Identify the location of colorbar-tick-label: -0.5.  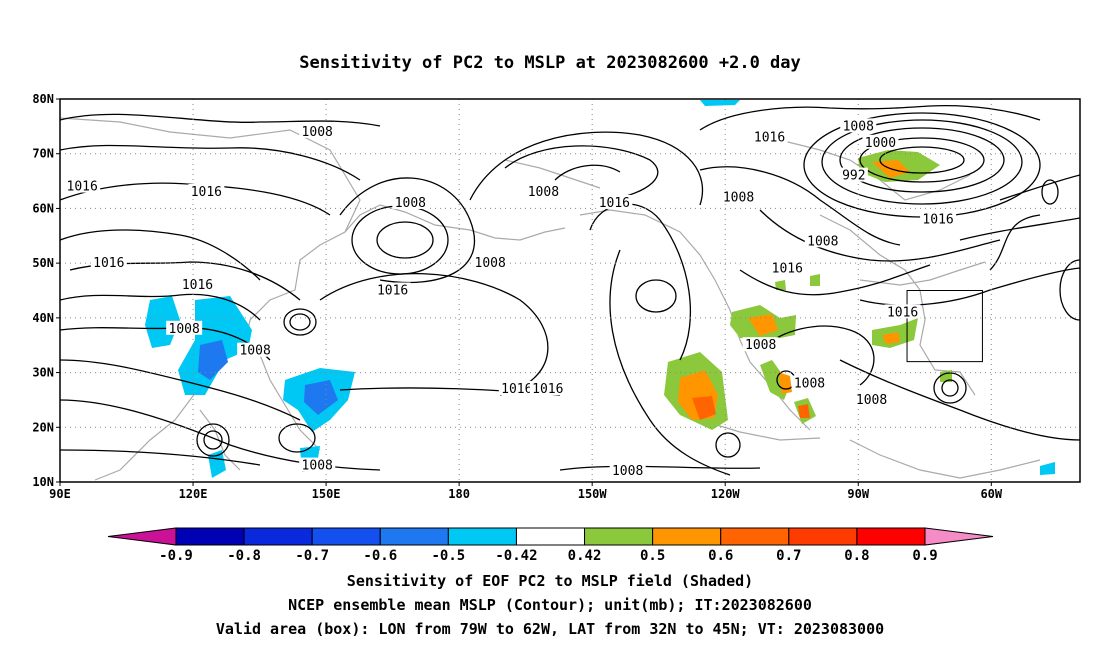
(449, 556).